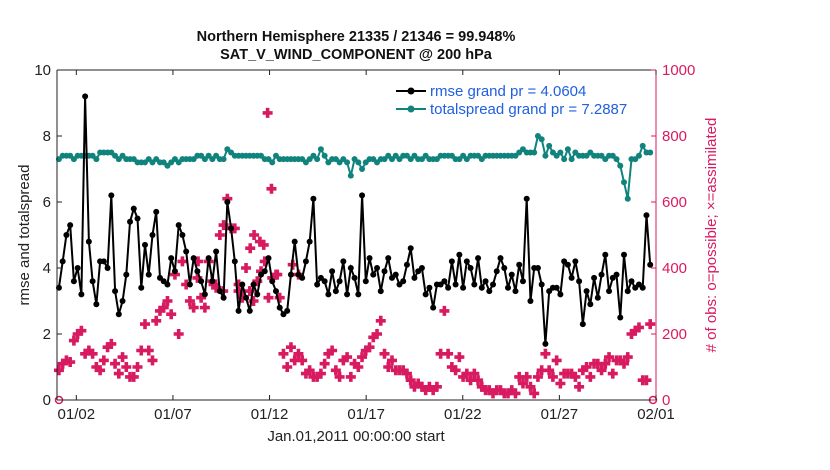  What do you see at coordinates (678, 70) in the screenshot?
I see `y-right-tick-label: 1000` at bounding box center [678, 70].